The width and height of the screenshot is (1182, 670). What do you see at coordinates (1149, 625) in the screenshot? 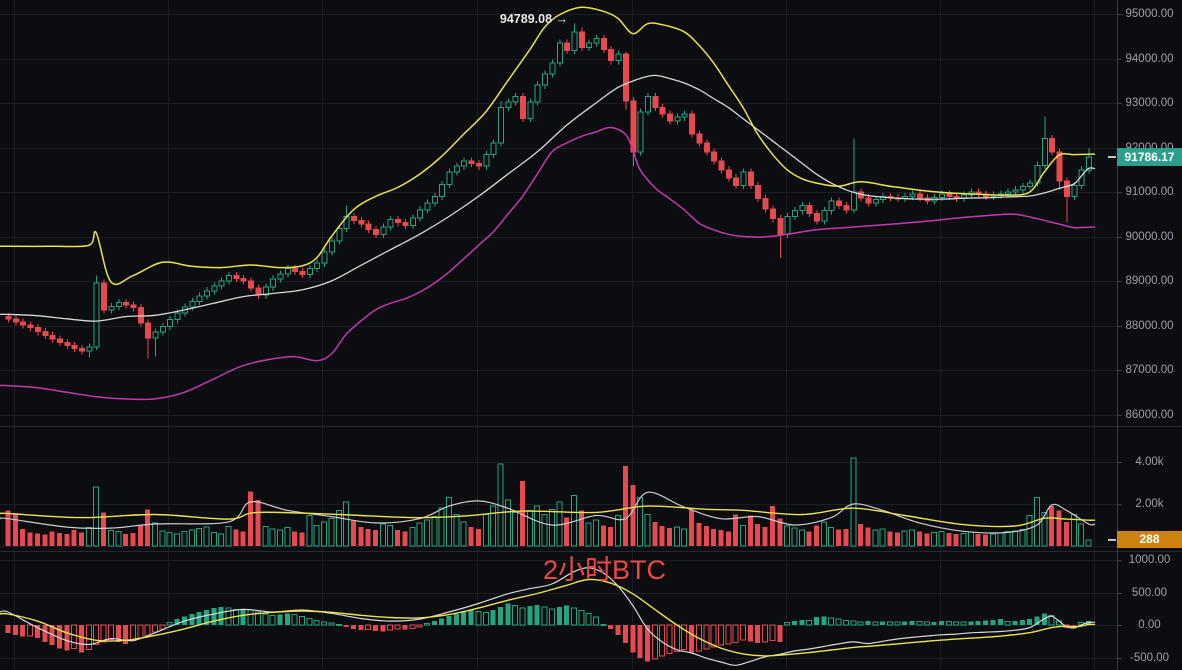
I see `macd-axis-label: 0.00` at bounding box center [1149, 625].